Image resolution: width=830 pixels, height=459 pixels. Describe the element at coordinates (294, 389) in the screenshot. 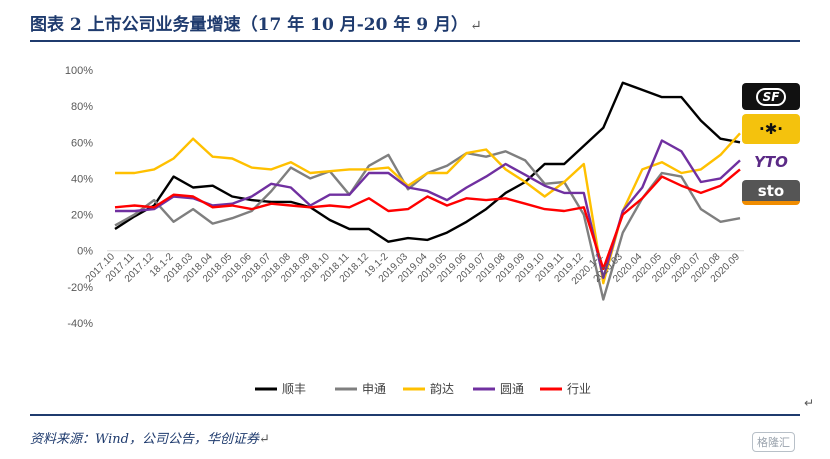

I see `legend-label: 顺丰` at that location.